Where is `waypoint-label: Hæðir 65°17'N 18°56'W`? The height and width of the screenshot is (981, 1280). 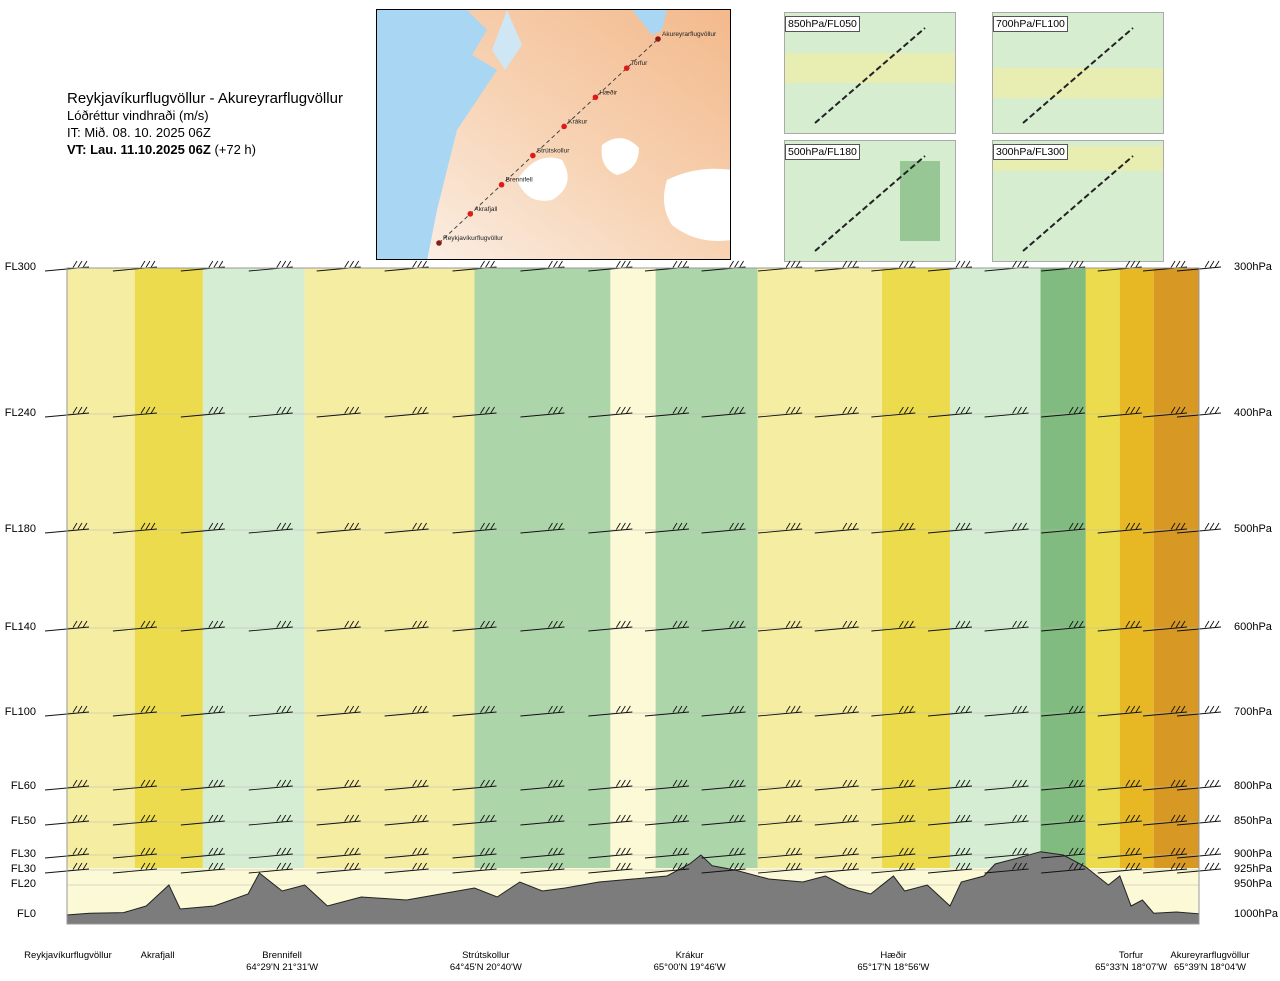 waypoint-label: Hæðir 65°17'N 18°56'W is located at coordinates (893, 962).